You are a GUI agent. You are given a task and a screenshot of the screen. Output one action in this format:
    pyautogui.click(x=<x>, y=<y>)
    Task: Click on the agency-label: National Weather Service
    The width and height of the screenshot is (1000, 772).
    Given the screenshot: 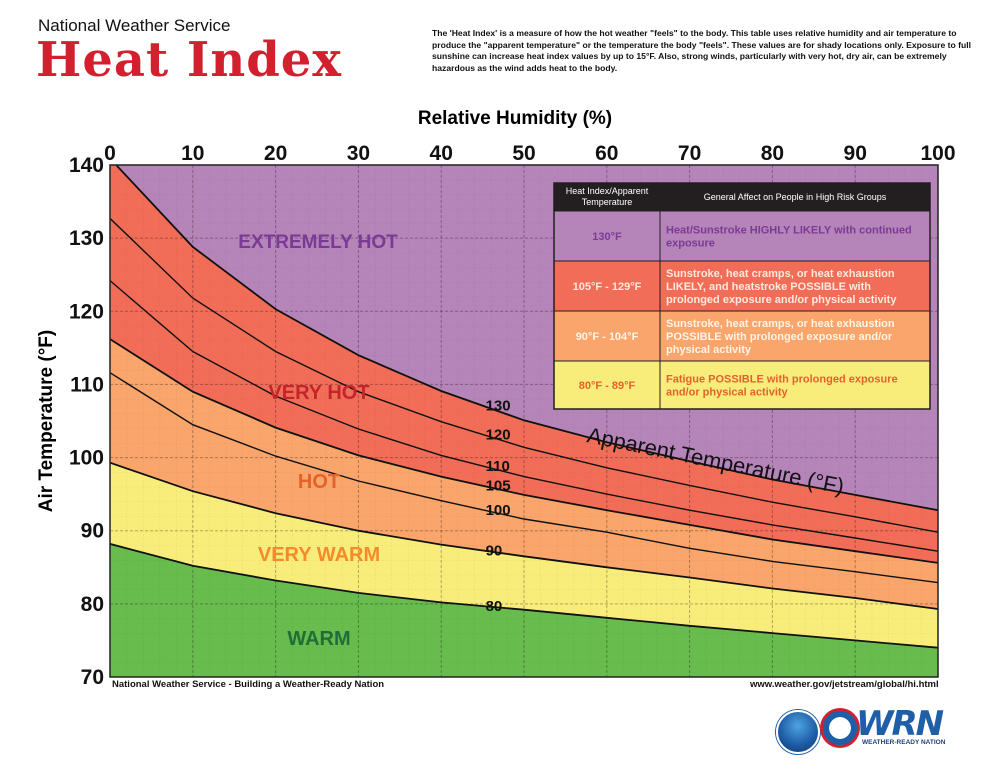 What is the action you would take?
    pyautogui.click(x=134, y=25)
    